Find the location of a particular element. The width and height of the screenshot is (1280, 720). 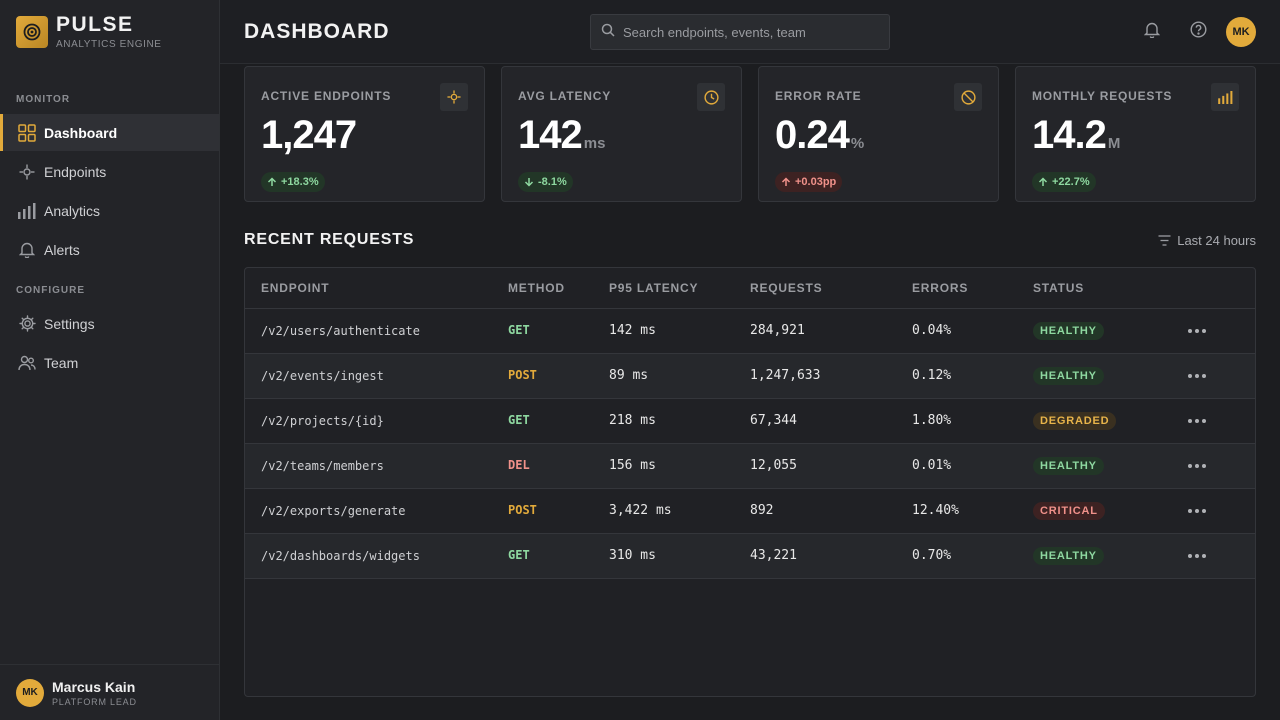

card-label: ACTIVE ENDPOINTS is located at coordinates (326, 96).